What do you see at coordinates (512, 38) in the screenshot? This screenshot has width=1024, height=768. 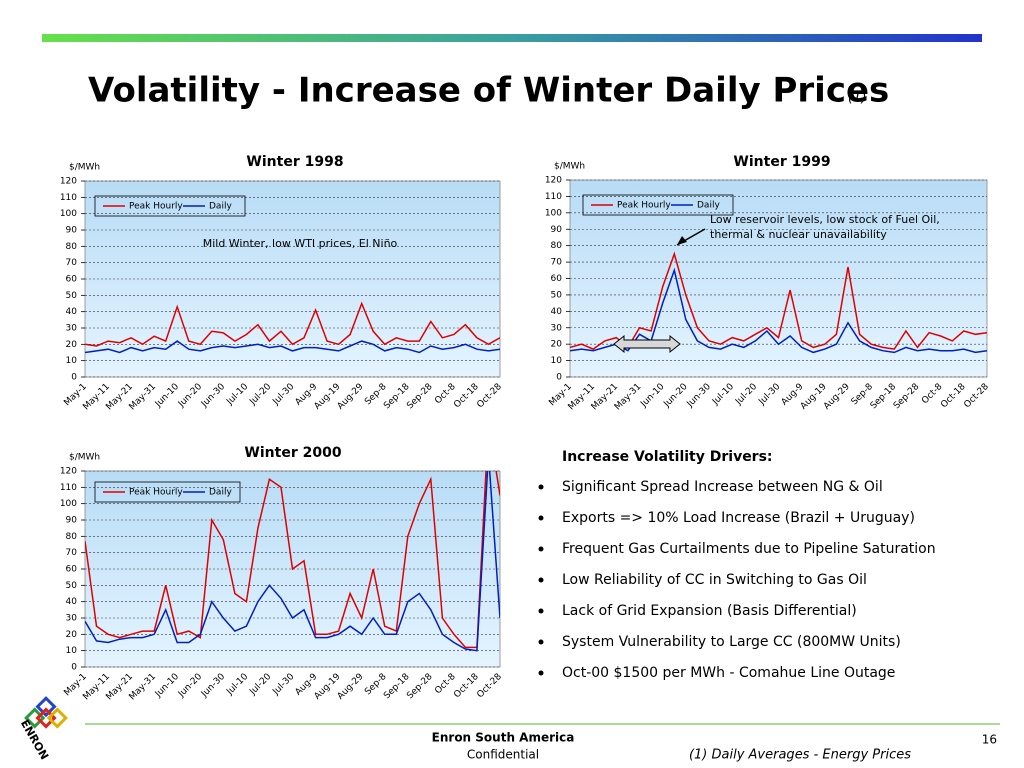 I see `top-bar` at bounding box center [512, 38].